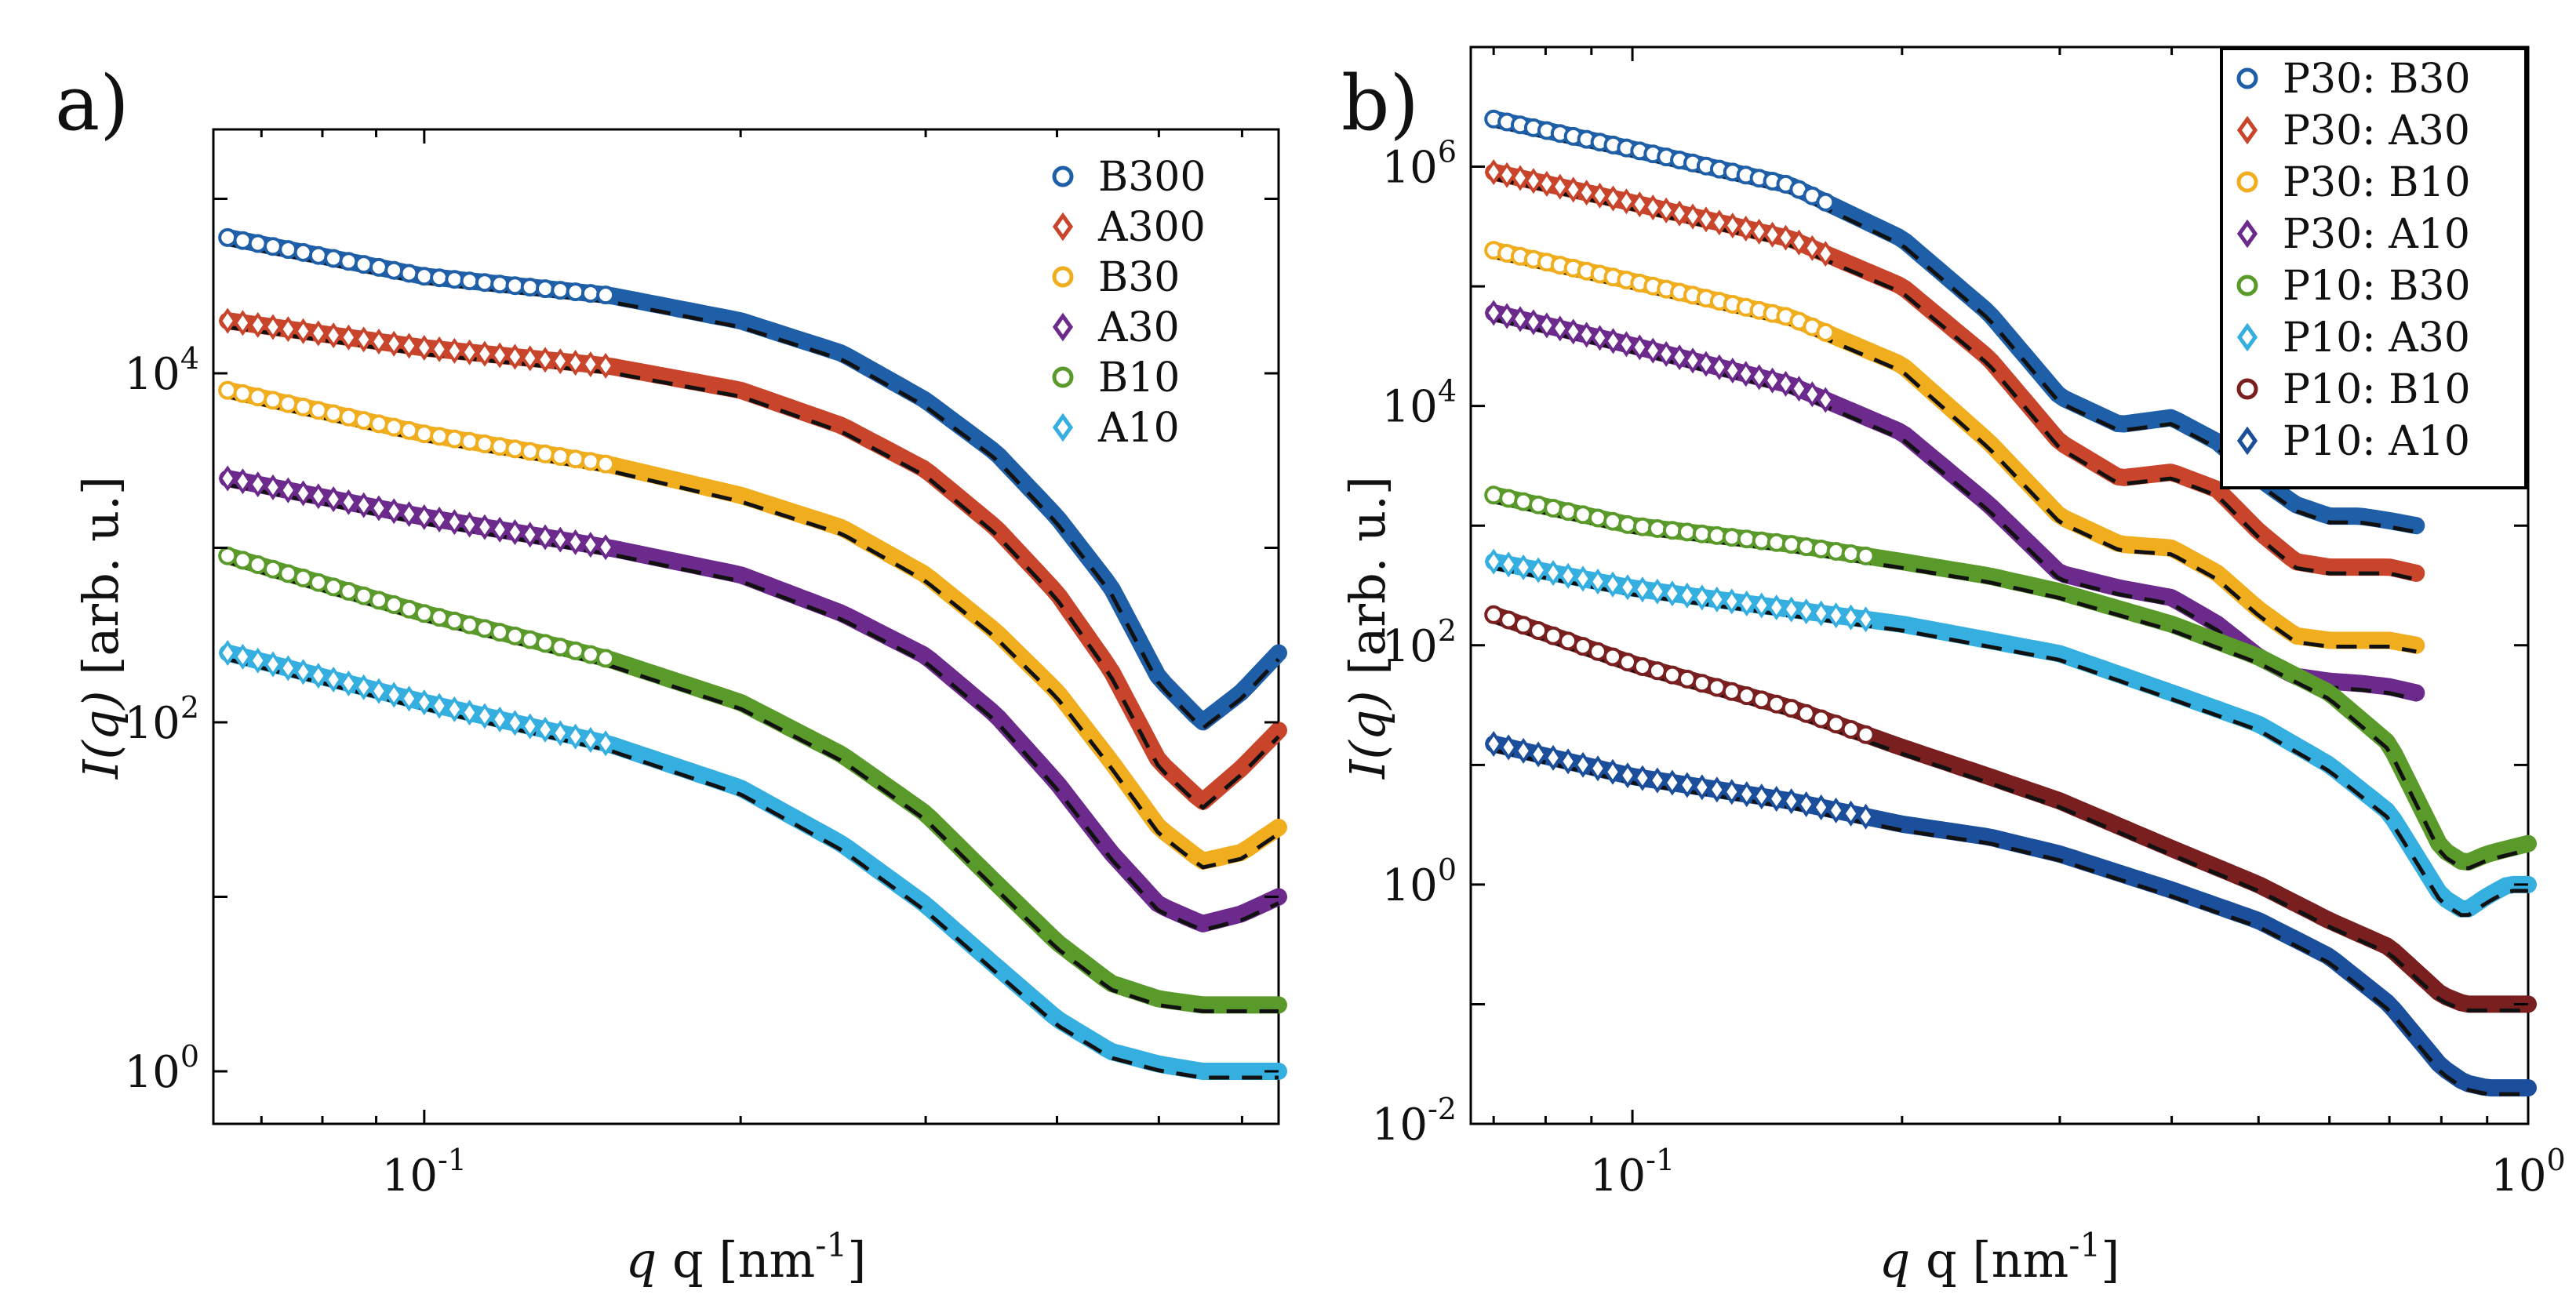 Image resolution: width=2576 pixels, height=1316 pixels. Describe the element at coordinates (743, 1260) in the screenshot. I see `x-axis-label-text: q [nm` at that location.